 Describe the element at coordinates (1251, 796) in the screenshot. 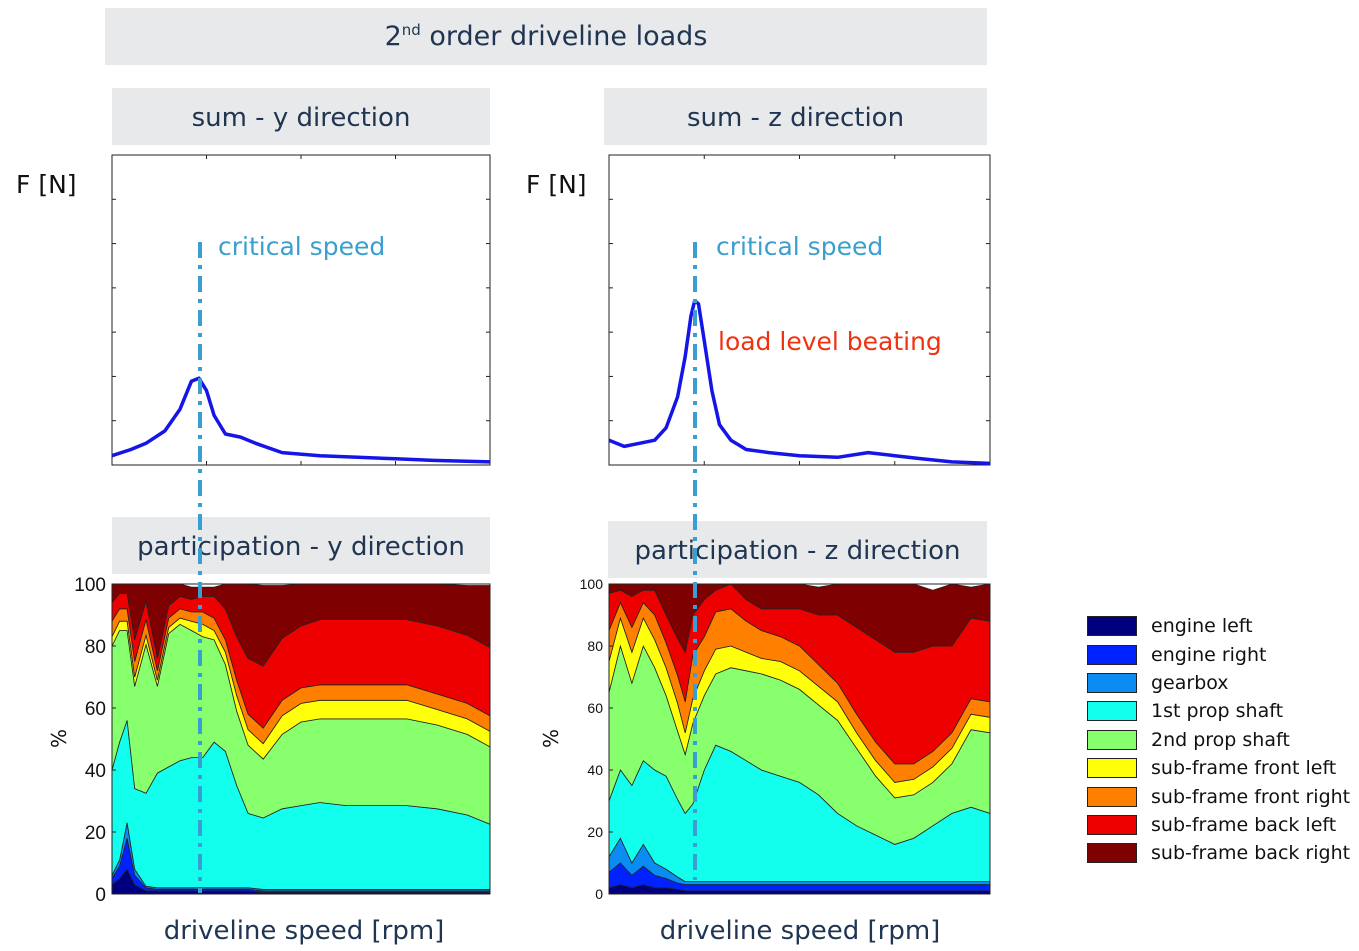

I see `legend-label: sub-frame front right` at that location.